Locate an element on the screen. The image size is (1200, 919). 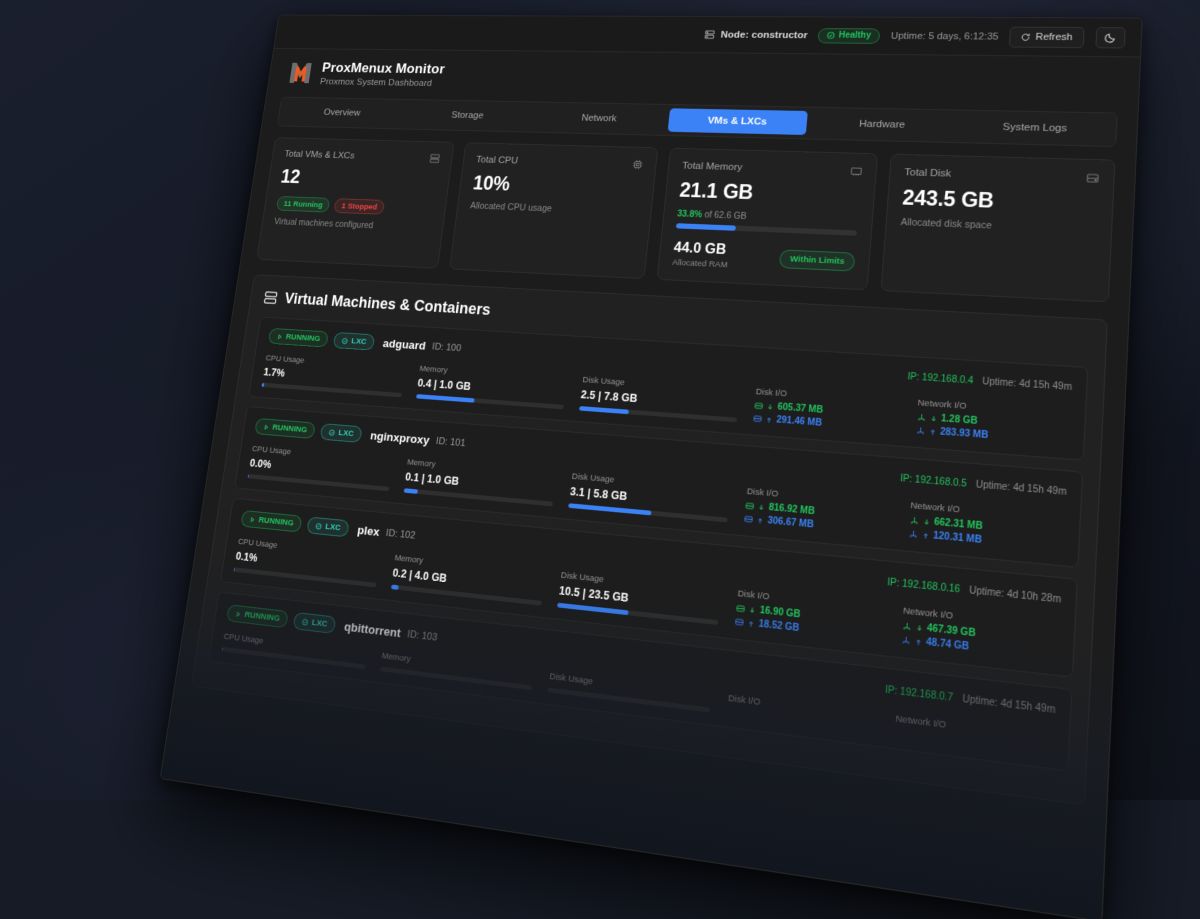
refresh-icon is located at coordinates (1026, 36).